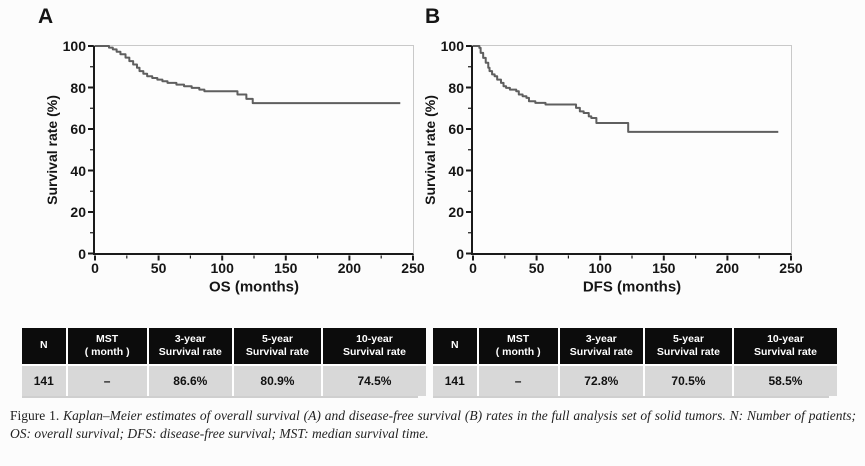 This screenshot has width=865, height=466. I want to click on panel-b-label: B, so click(433, 16).